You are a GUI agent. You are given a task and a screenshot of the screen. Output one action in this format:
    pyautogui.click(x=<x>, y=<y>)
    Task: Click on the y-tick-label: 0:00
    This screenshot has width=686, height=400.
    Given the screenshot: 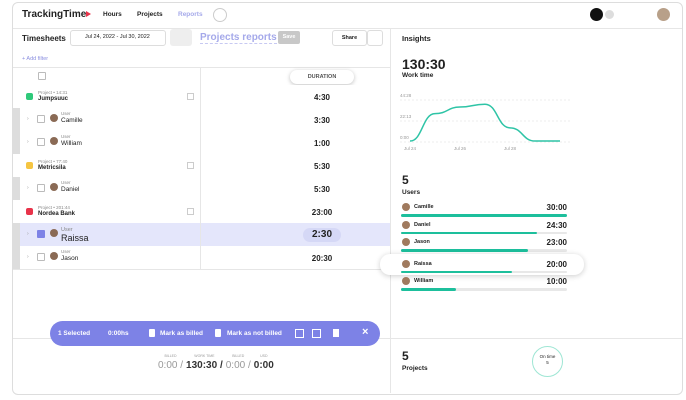 What is the action you would take?
    pyautogui.click(x=404, y=137)
    